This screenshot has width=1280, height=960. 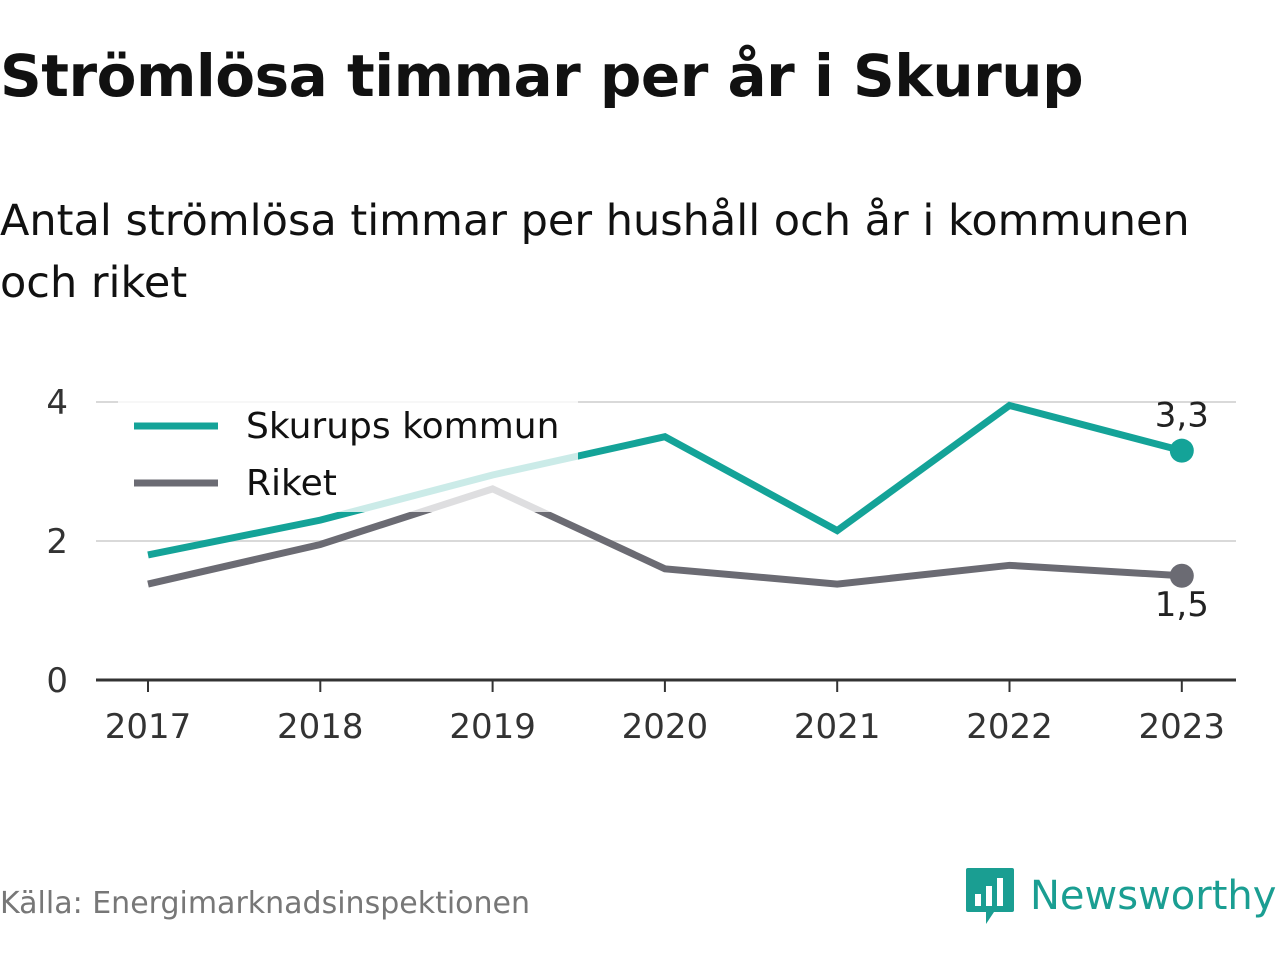 I want to click on x-tick-label: 2021, so click(x=837, y=727).